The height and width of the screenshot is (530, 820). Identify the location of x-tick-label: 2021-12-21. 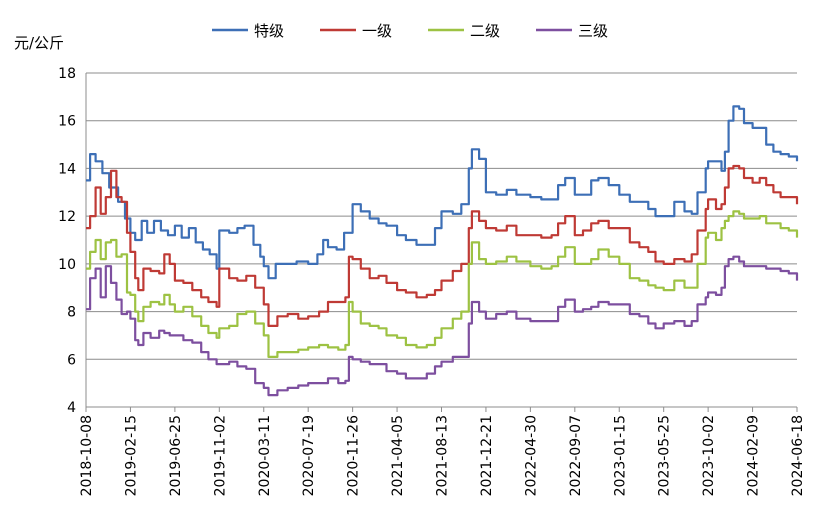
(487, 455).